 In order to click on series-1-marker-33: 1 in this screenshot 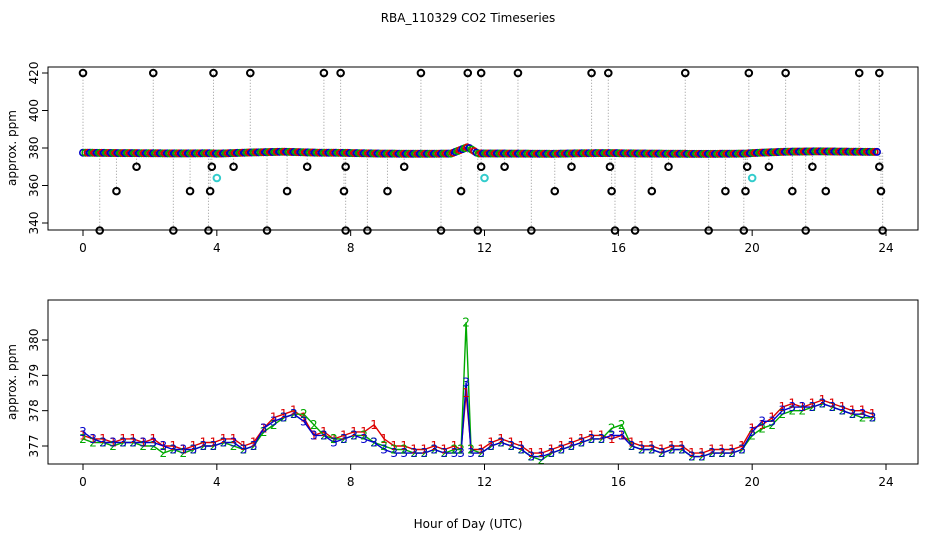, I will do `click(414, 450)`.